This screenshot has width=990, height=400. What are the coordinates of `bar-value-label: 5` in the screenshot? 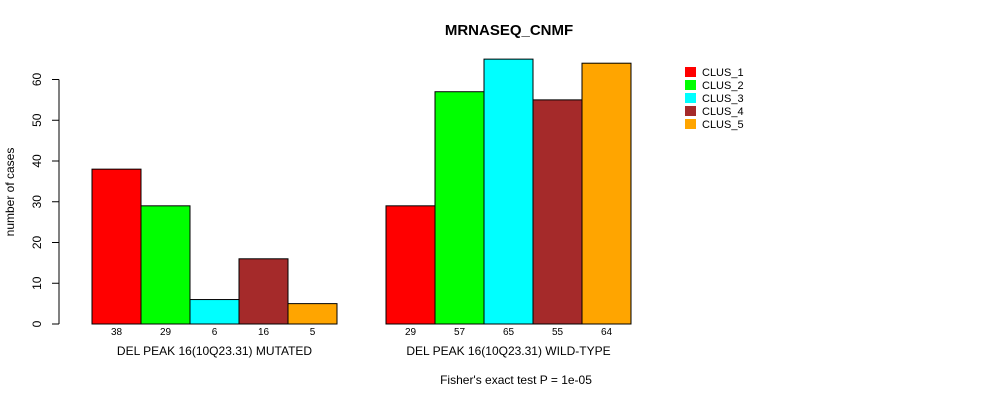 It's located at (313, 332).